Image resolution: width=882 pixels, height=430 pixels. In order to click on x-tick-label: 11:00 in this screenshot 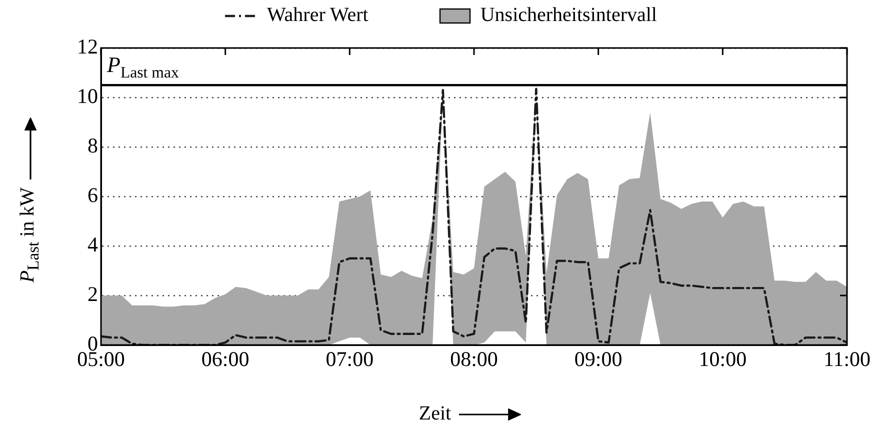, I will do `click(847, 359)`.